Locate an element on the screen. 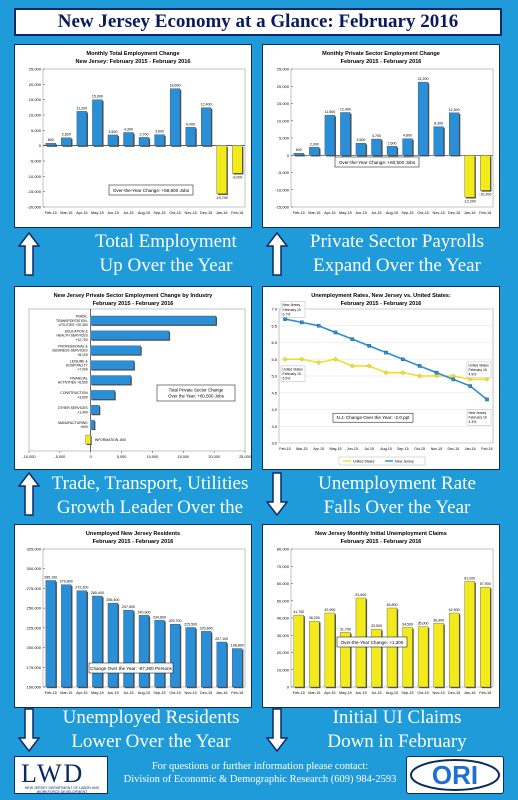 The width and height of the screenshot is (518, 800). data-label: 2,700 is located at coordinates (144, 134).